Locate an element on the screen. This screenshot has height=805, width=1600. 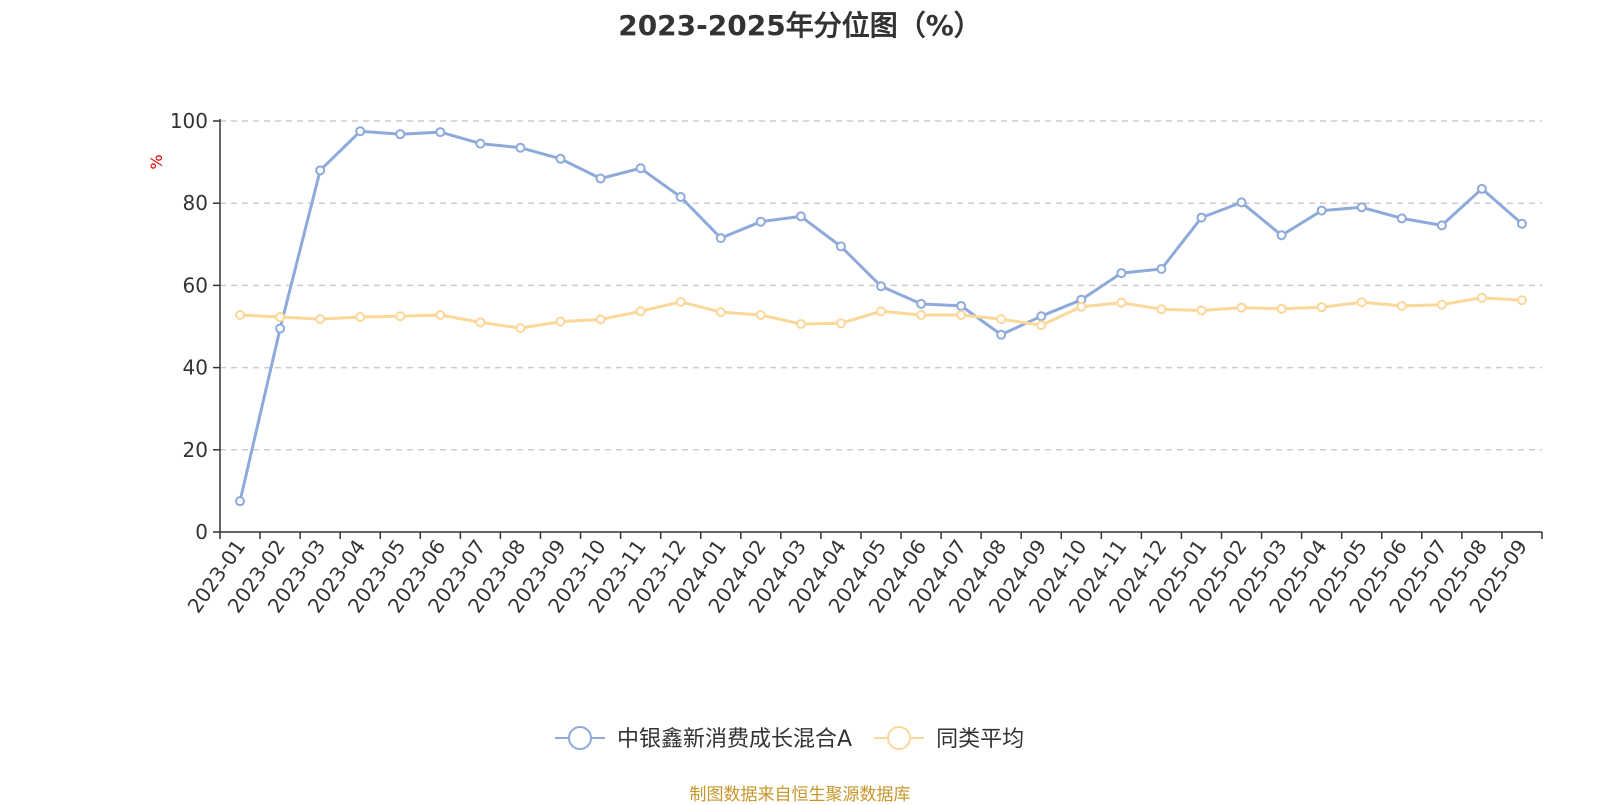
legend: 中银鑫新消费成长混合A 同类平均 is located at coordinates (789, 739).